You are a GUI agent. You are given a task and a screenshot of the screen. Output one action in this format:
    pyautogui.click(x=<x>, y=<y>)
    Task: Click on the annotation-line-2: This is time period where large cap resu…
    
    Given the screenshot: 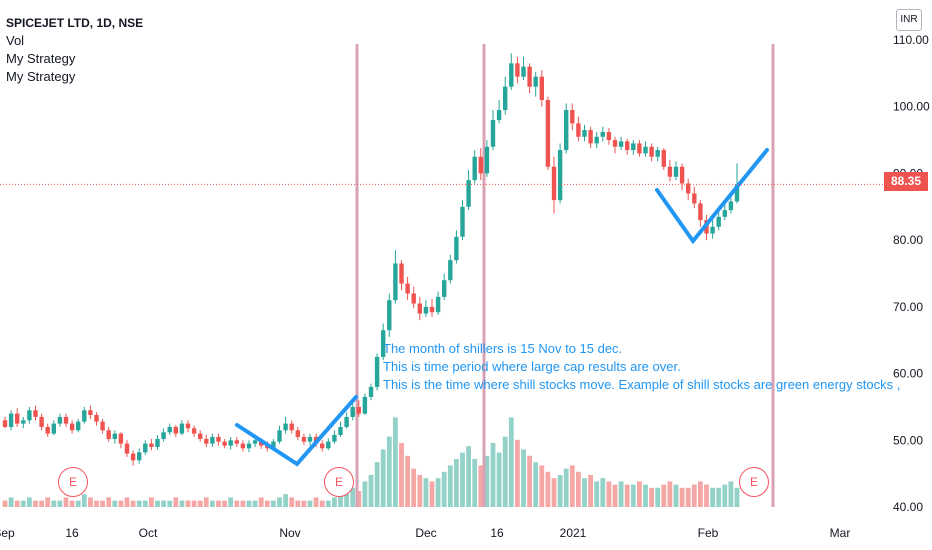 What is the action you would take?
    pyautogui.click(x=532, y=366)
    